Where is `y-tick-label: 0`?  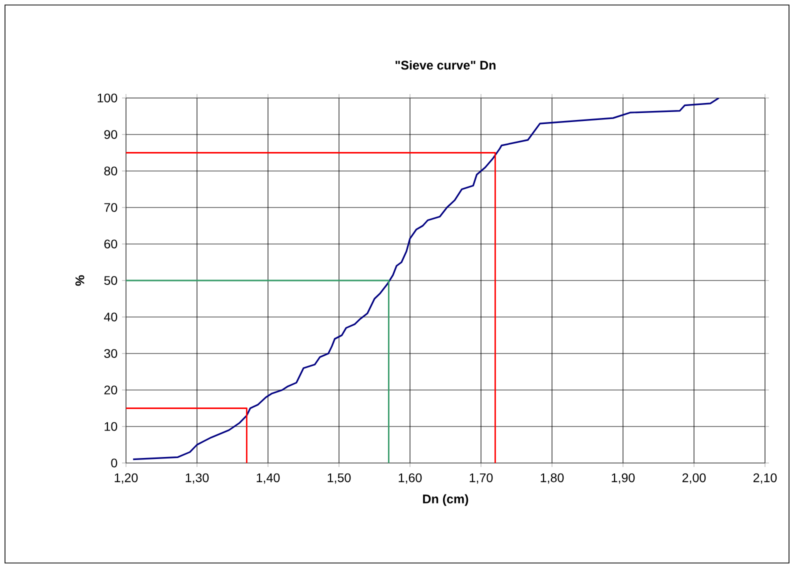
y-tick-label: 0 is located at coordinates (114, 463).